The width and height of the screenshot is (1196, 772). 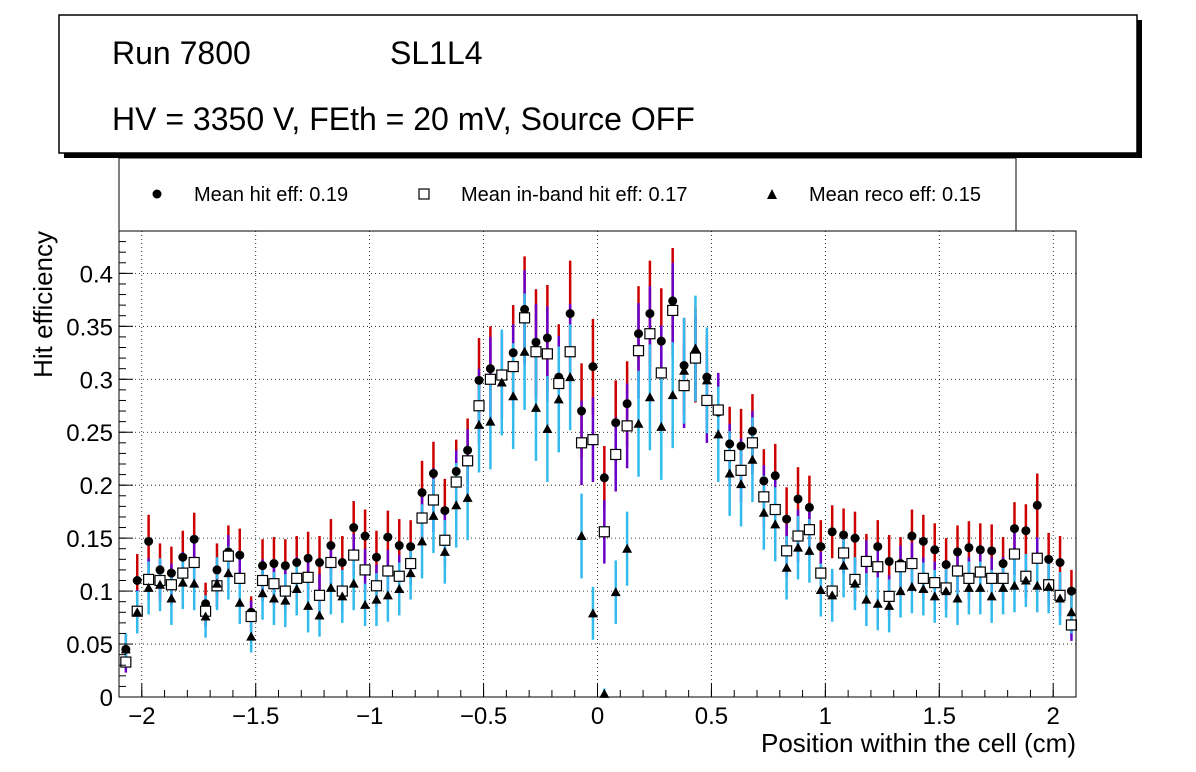 I want to click on x-tick-label: 1.5, so click(x=939, y=716).